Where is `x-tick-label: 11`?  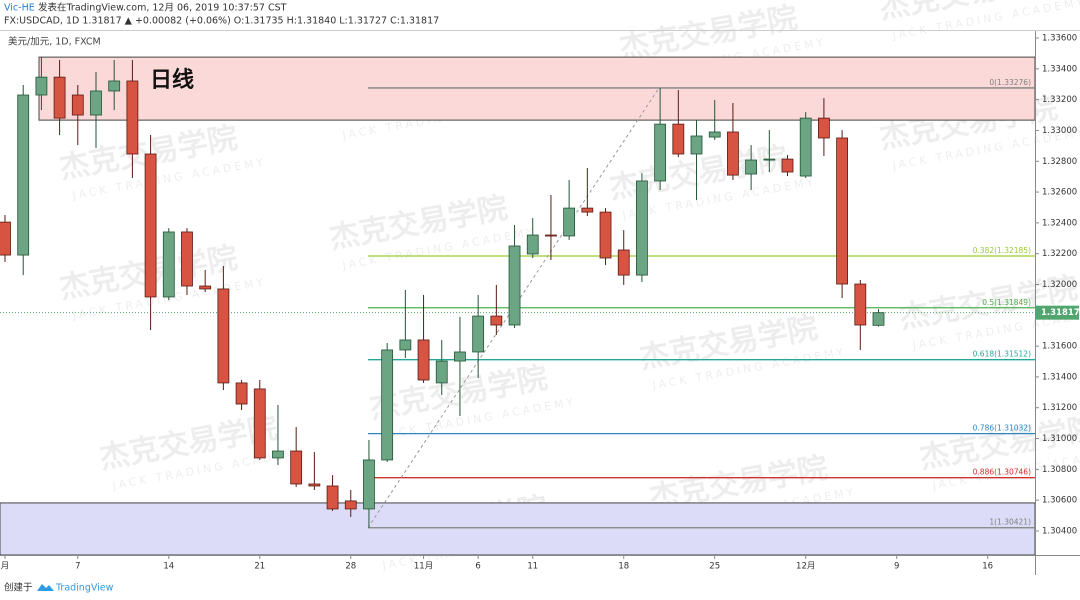
x-tick-label: 11 is located at coordinates (532, 567).